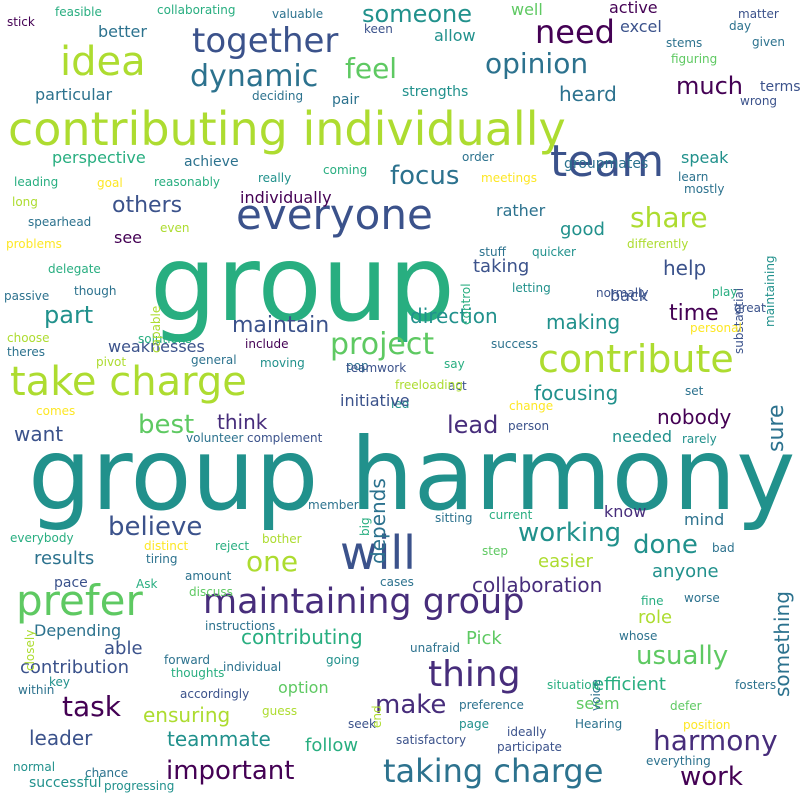 The image size is (800, 800). What do you see at coordinates (196, 10) in the screenshot?
I see `cloud-word: collaborating` at bounding box center [196, 10].